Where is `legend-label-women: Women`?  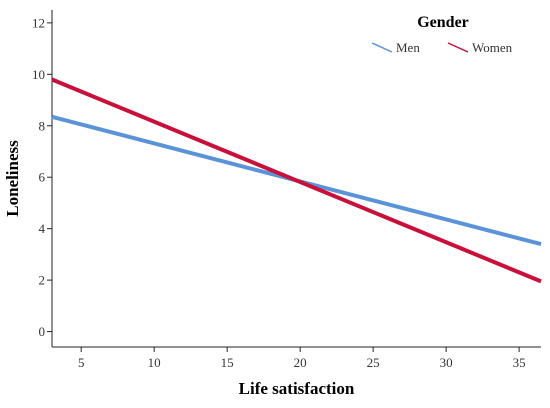
legend-label-women: Women is located at coordinates (492, 47).